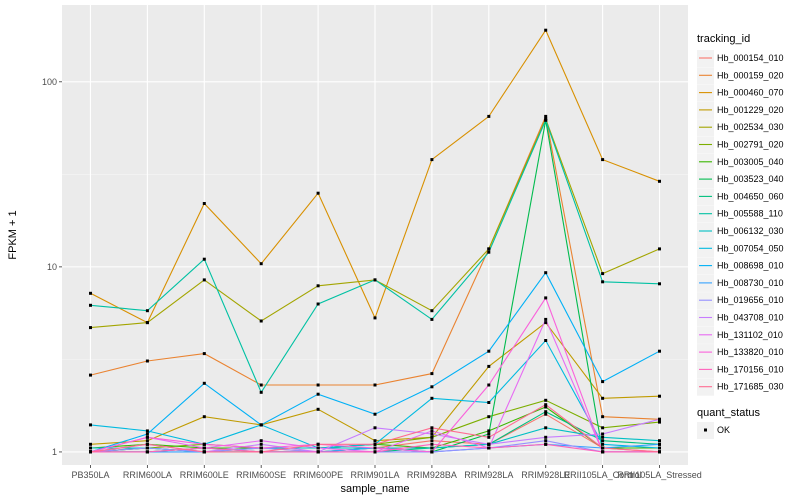  What do you see at coordinates (603, 475) in the screenshot?
I see `x-tick-label: RRII105LA_Control` at bounding box center [603, 475].